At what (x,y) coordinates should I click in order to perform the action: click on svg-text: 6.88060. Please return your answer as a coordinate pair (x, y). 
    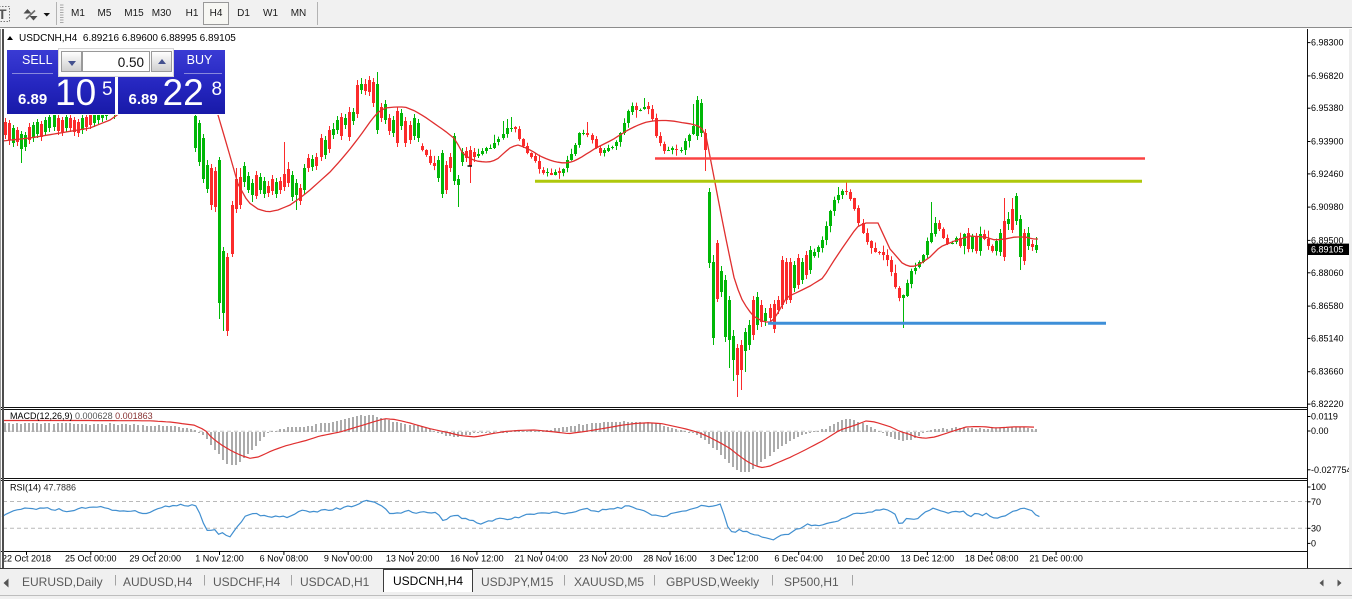
    Looking at the image, I should click on (1327, 273).